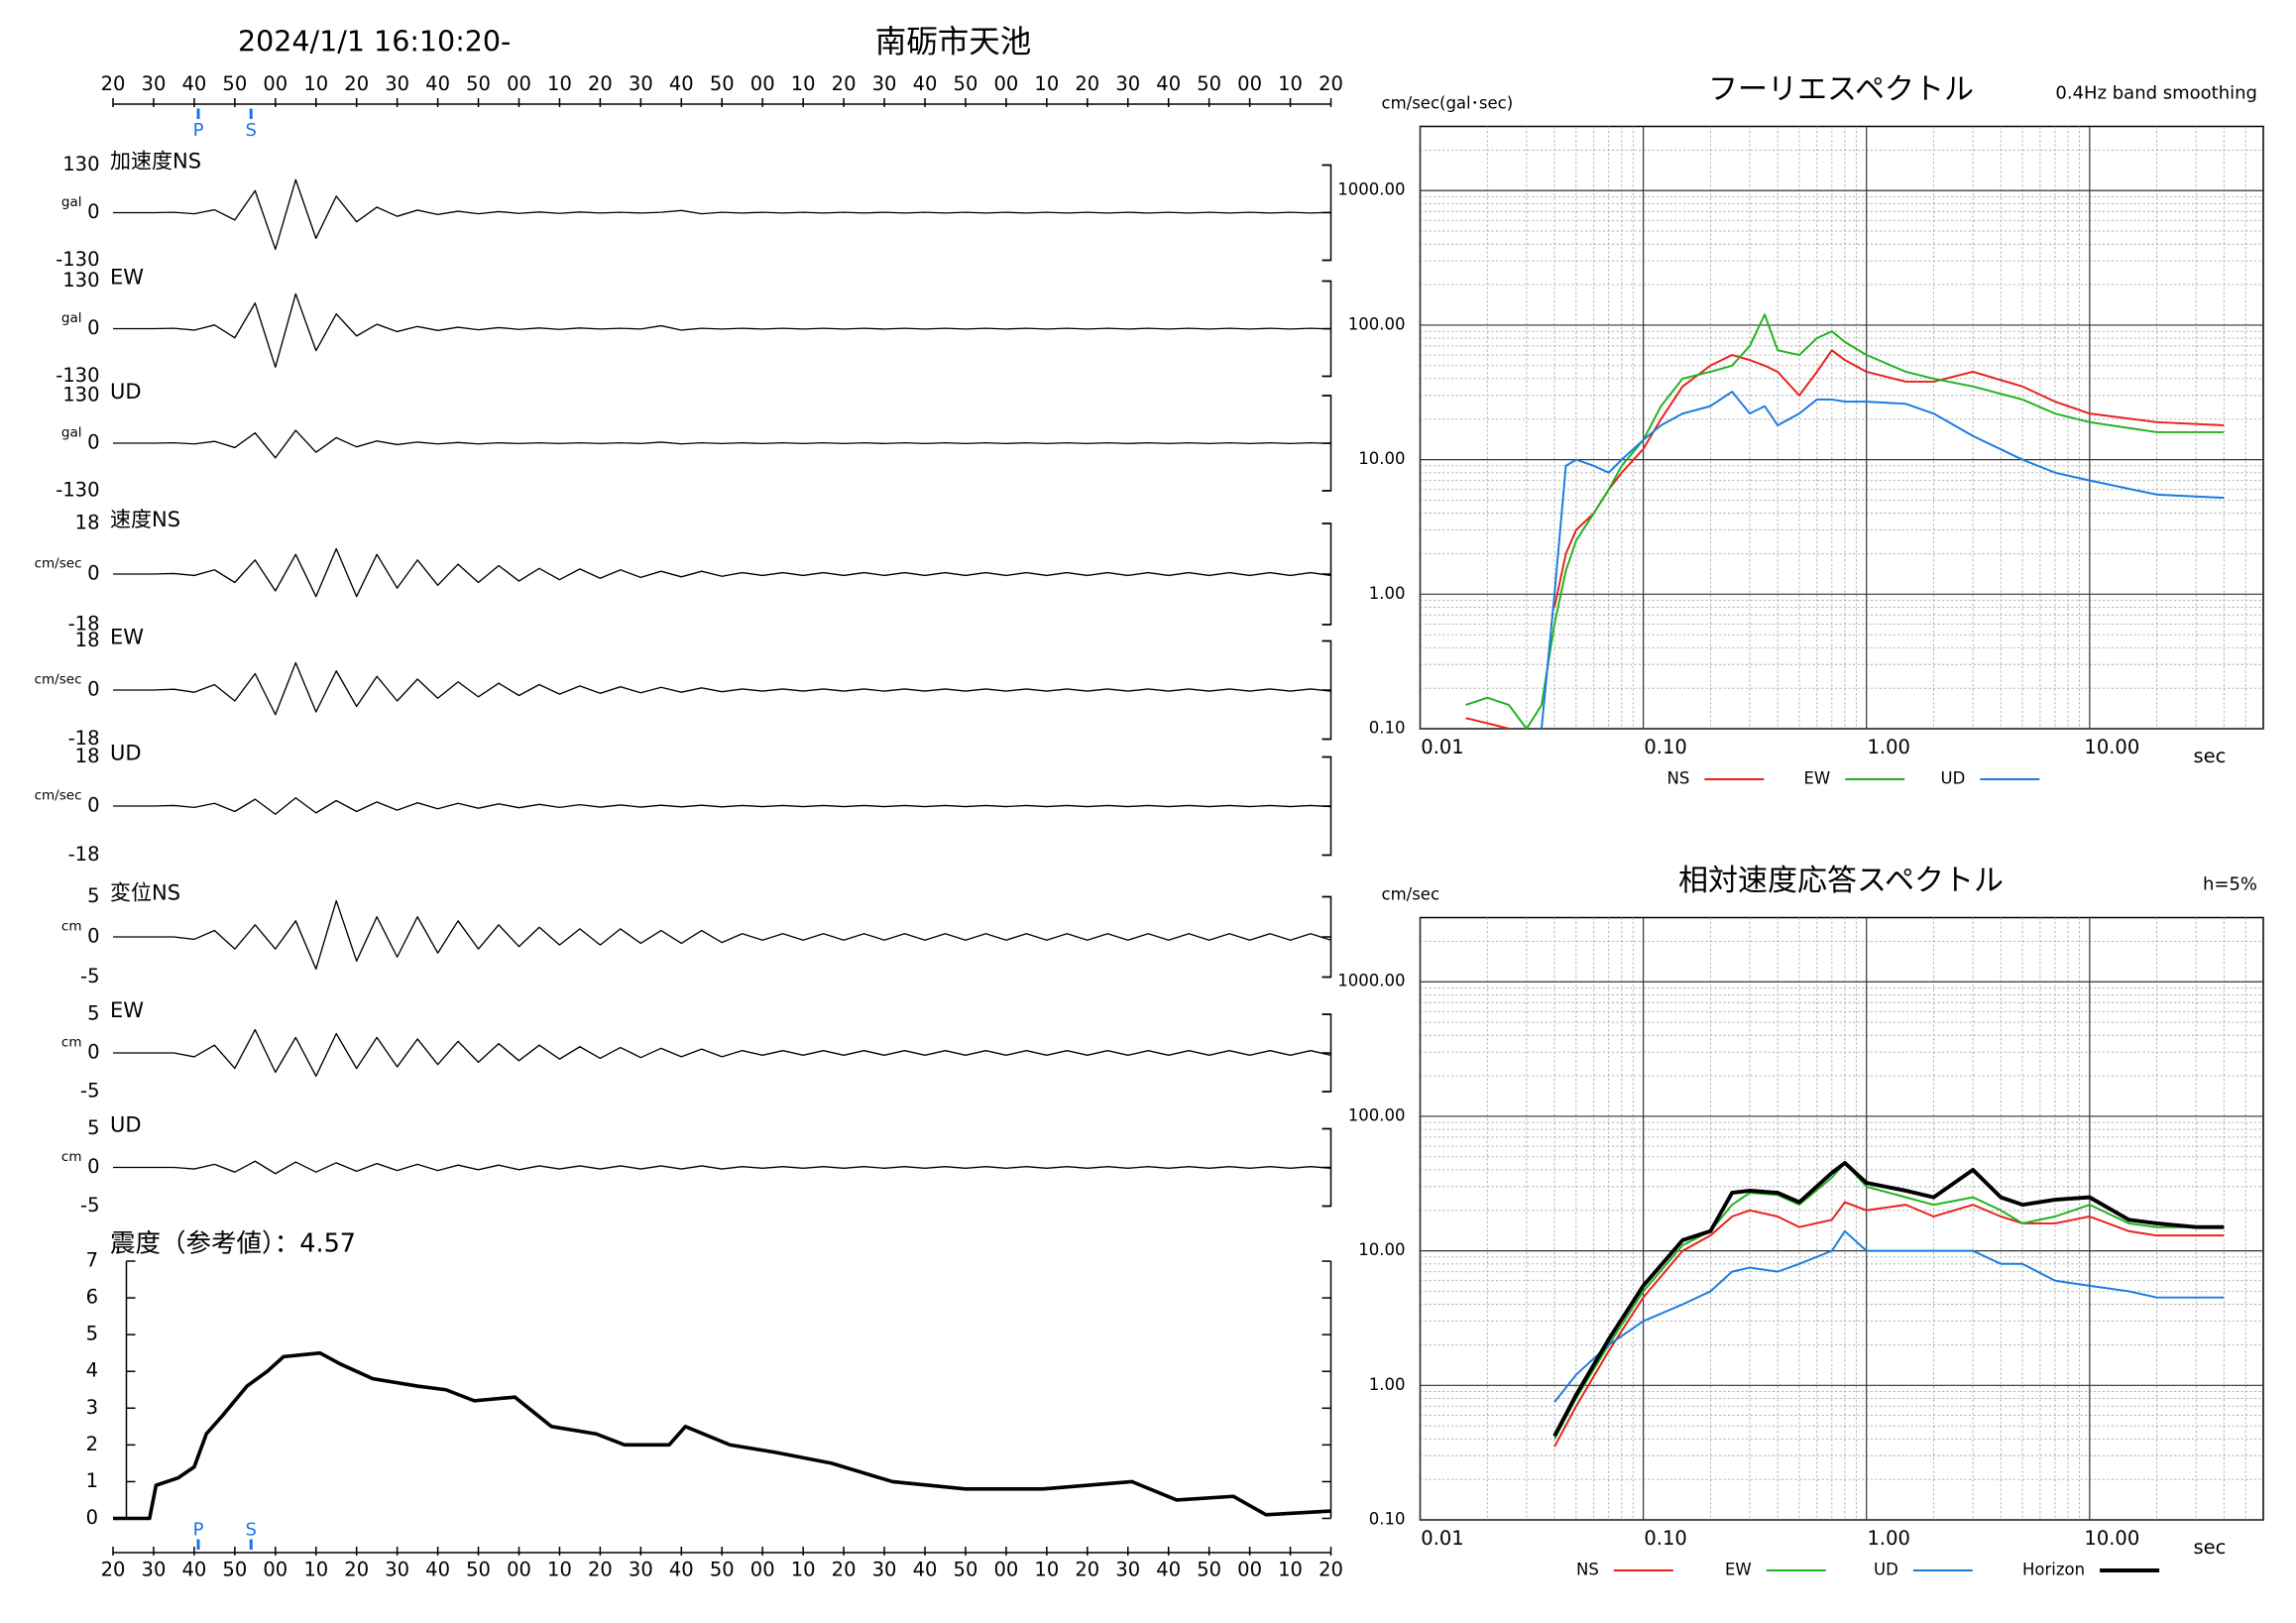  What do you see at coordinates (2053, 1570) in the screenshot?
I see `legend-label: Horizon` at bounding box center [2053, 1570].